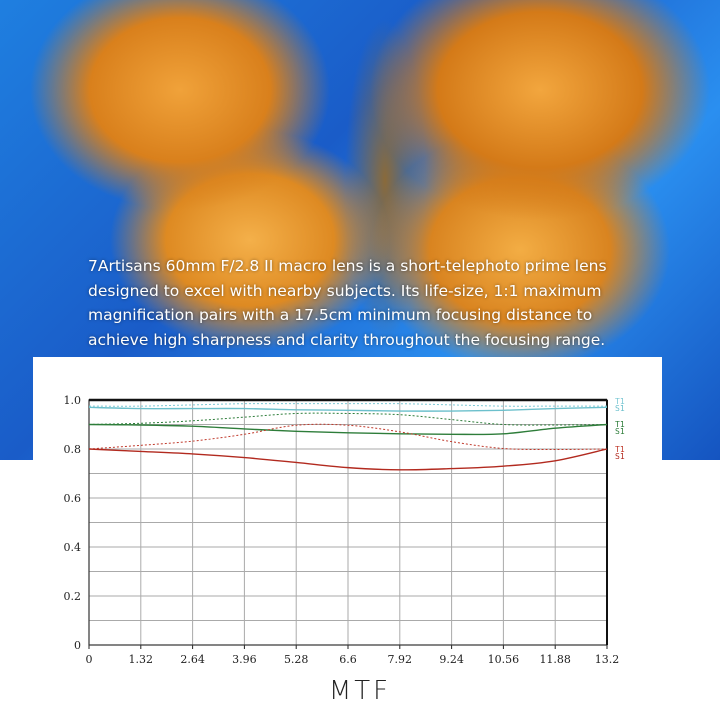  Describe the element at coordinates (400, 659) in the screenshot. I see `x-tick-label: 7.92` at that location.